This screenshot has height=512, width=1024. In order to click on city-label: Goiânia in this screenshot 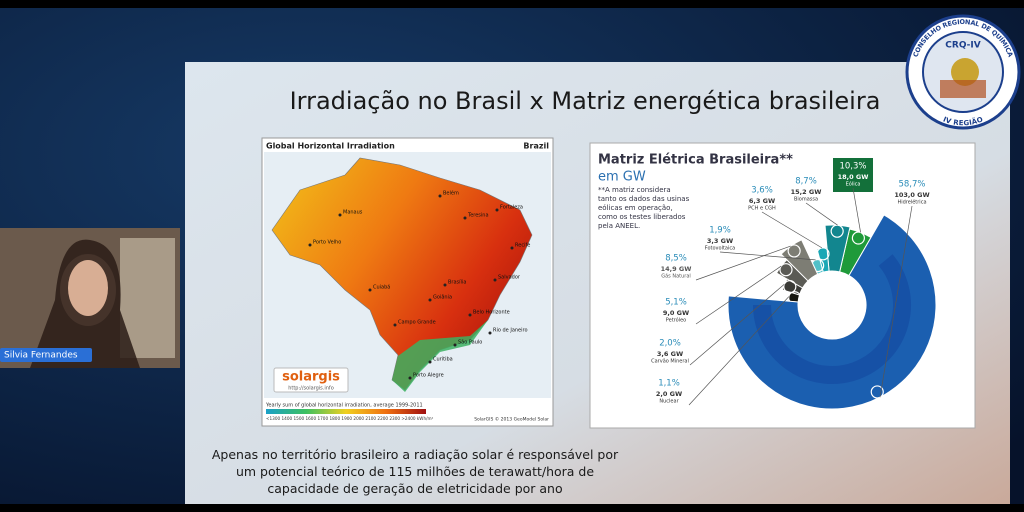, I will do `click(442, 297)`.